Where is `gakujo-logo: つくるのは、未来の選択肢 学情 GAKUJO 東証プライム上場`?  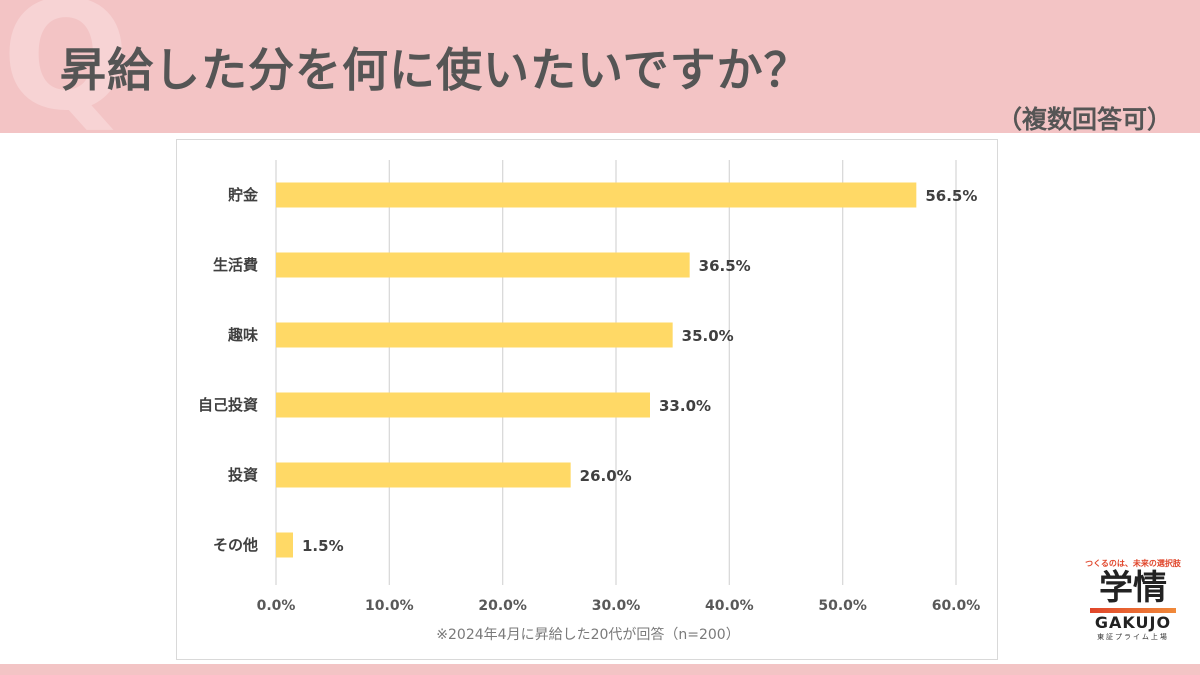 gakujo-logo: つくるのは、未来の選択肢 学情 GAKUJO 東証プライム上場 is located at coordinates (1133, 600).